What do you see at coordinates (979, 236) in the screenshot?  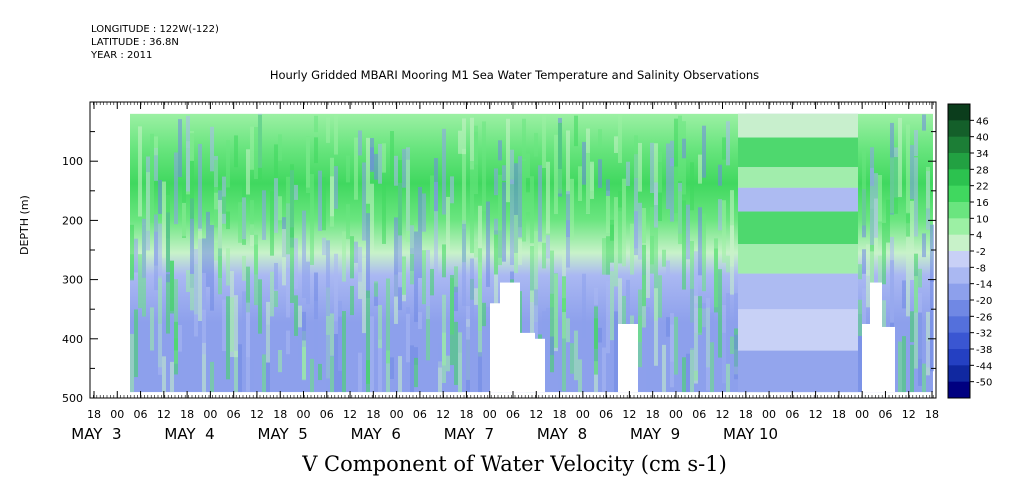 I see `colorbar-label: 4` at bounding box center [979, 236].